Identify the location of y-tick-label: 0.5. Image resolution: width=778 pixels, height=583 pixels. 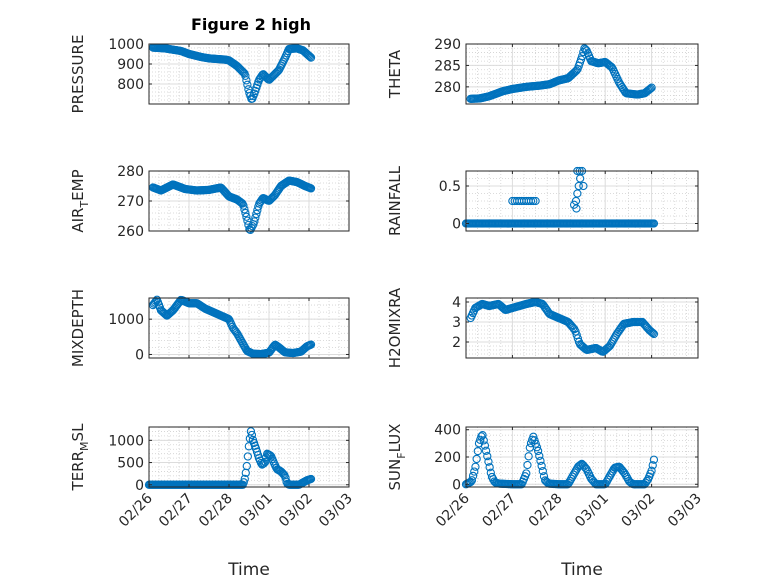
(450, 187).